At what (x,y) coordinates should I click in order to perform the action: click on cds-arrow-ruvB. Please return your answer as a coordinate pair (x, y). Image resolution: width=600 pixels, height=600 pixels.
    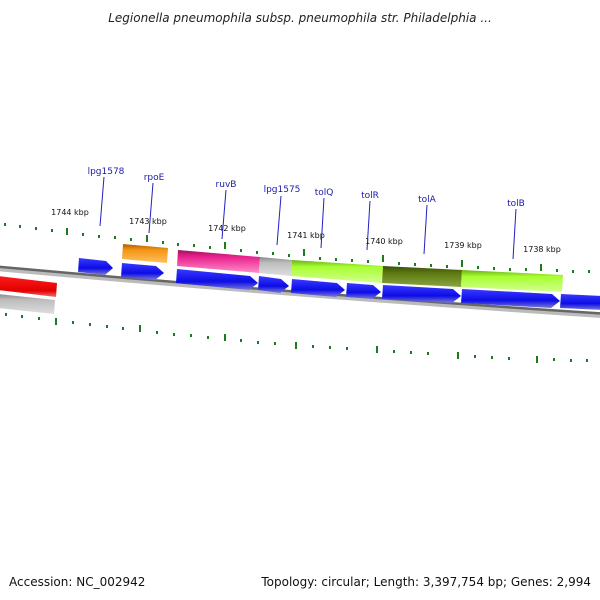
    Looking at the image, I should click on (217, 279).